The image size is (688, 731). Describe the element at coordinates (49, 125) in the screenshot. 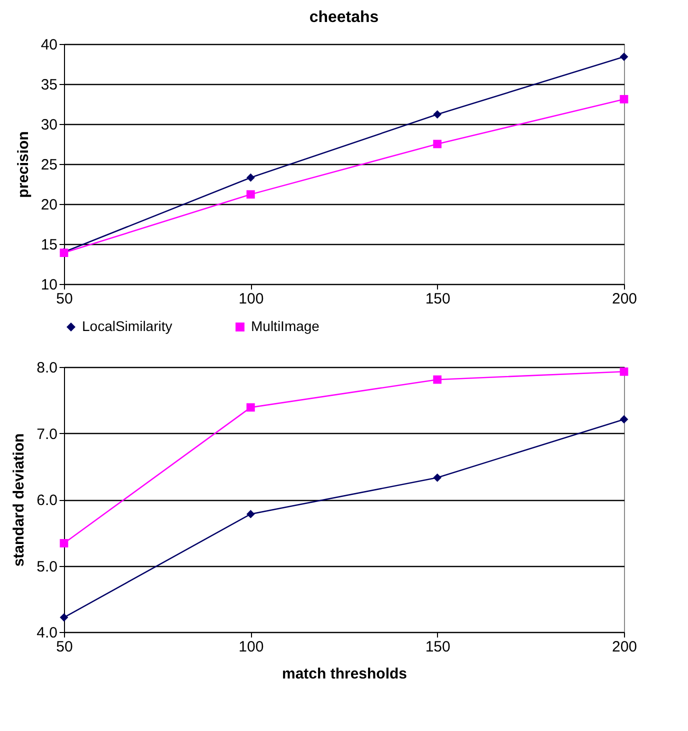

I see `y-tick-label: 30` at that location.